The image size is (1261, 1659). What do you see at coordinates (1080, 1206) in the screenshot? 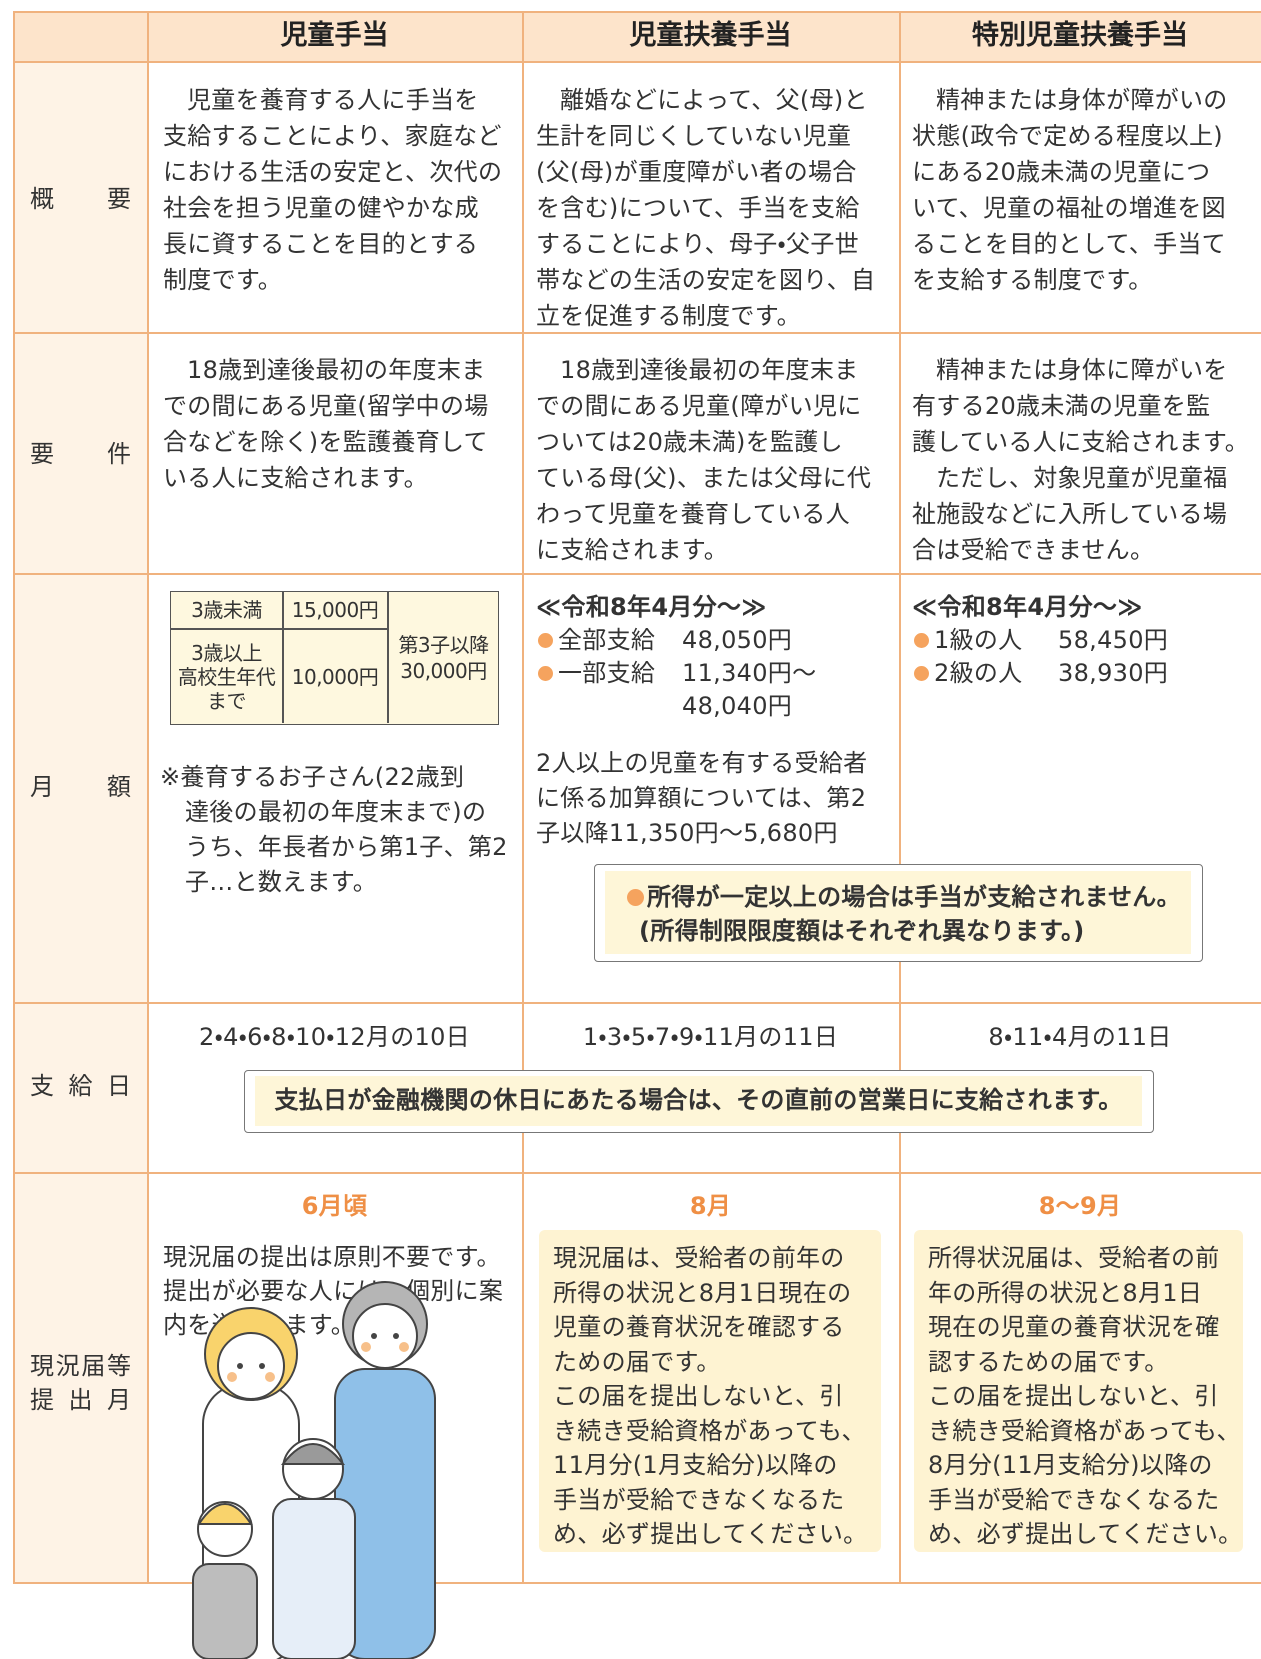
I see `report-month: 8～9月` at bounding box center [1080, 1206].